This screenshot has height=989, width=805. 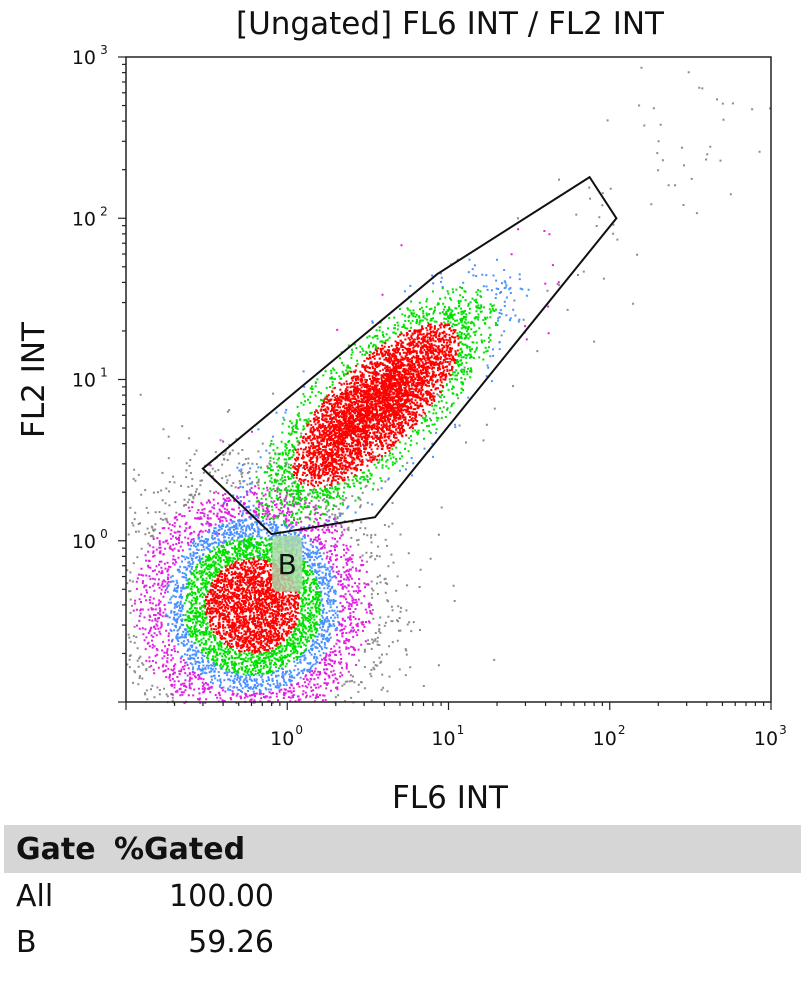 What do you see at coordinates (104, 534) in the screenshot?
I see `y-tick-exponent: 0` at bounding box center [104, 534].